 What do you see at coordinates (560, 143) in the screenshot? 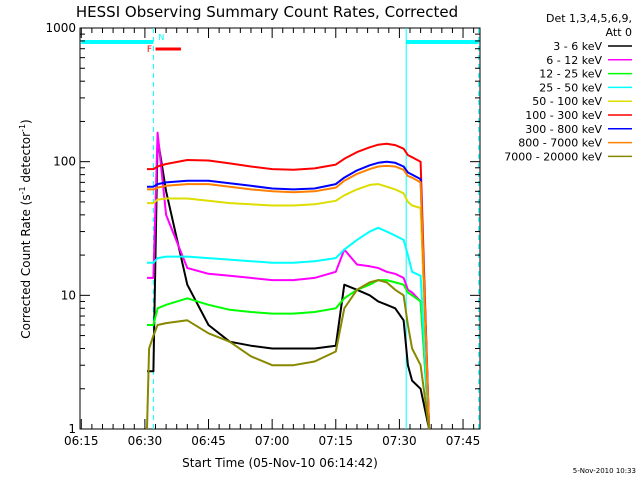
I see `legend-label: 800 - 7000 keV` at bounding box center [560, 143].